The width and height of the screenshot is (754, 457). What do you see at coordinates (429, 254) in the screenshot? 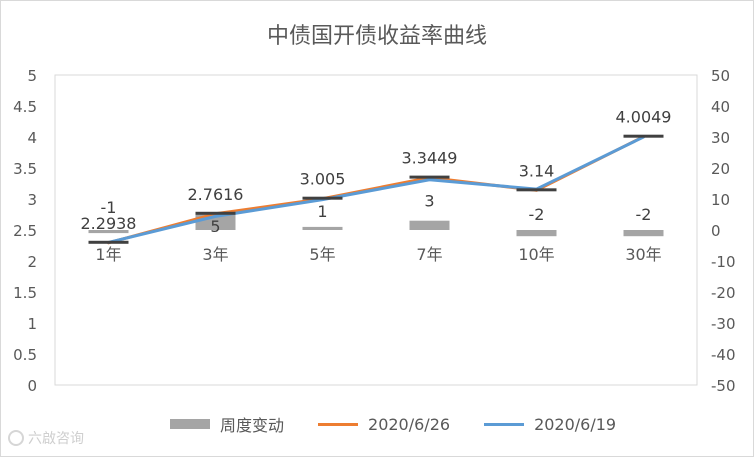
I see `x-axis-tick-label: 7年` at bounding box center [429, 254].